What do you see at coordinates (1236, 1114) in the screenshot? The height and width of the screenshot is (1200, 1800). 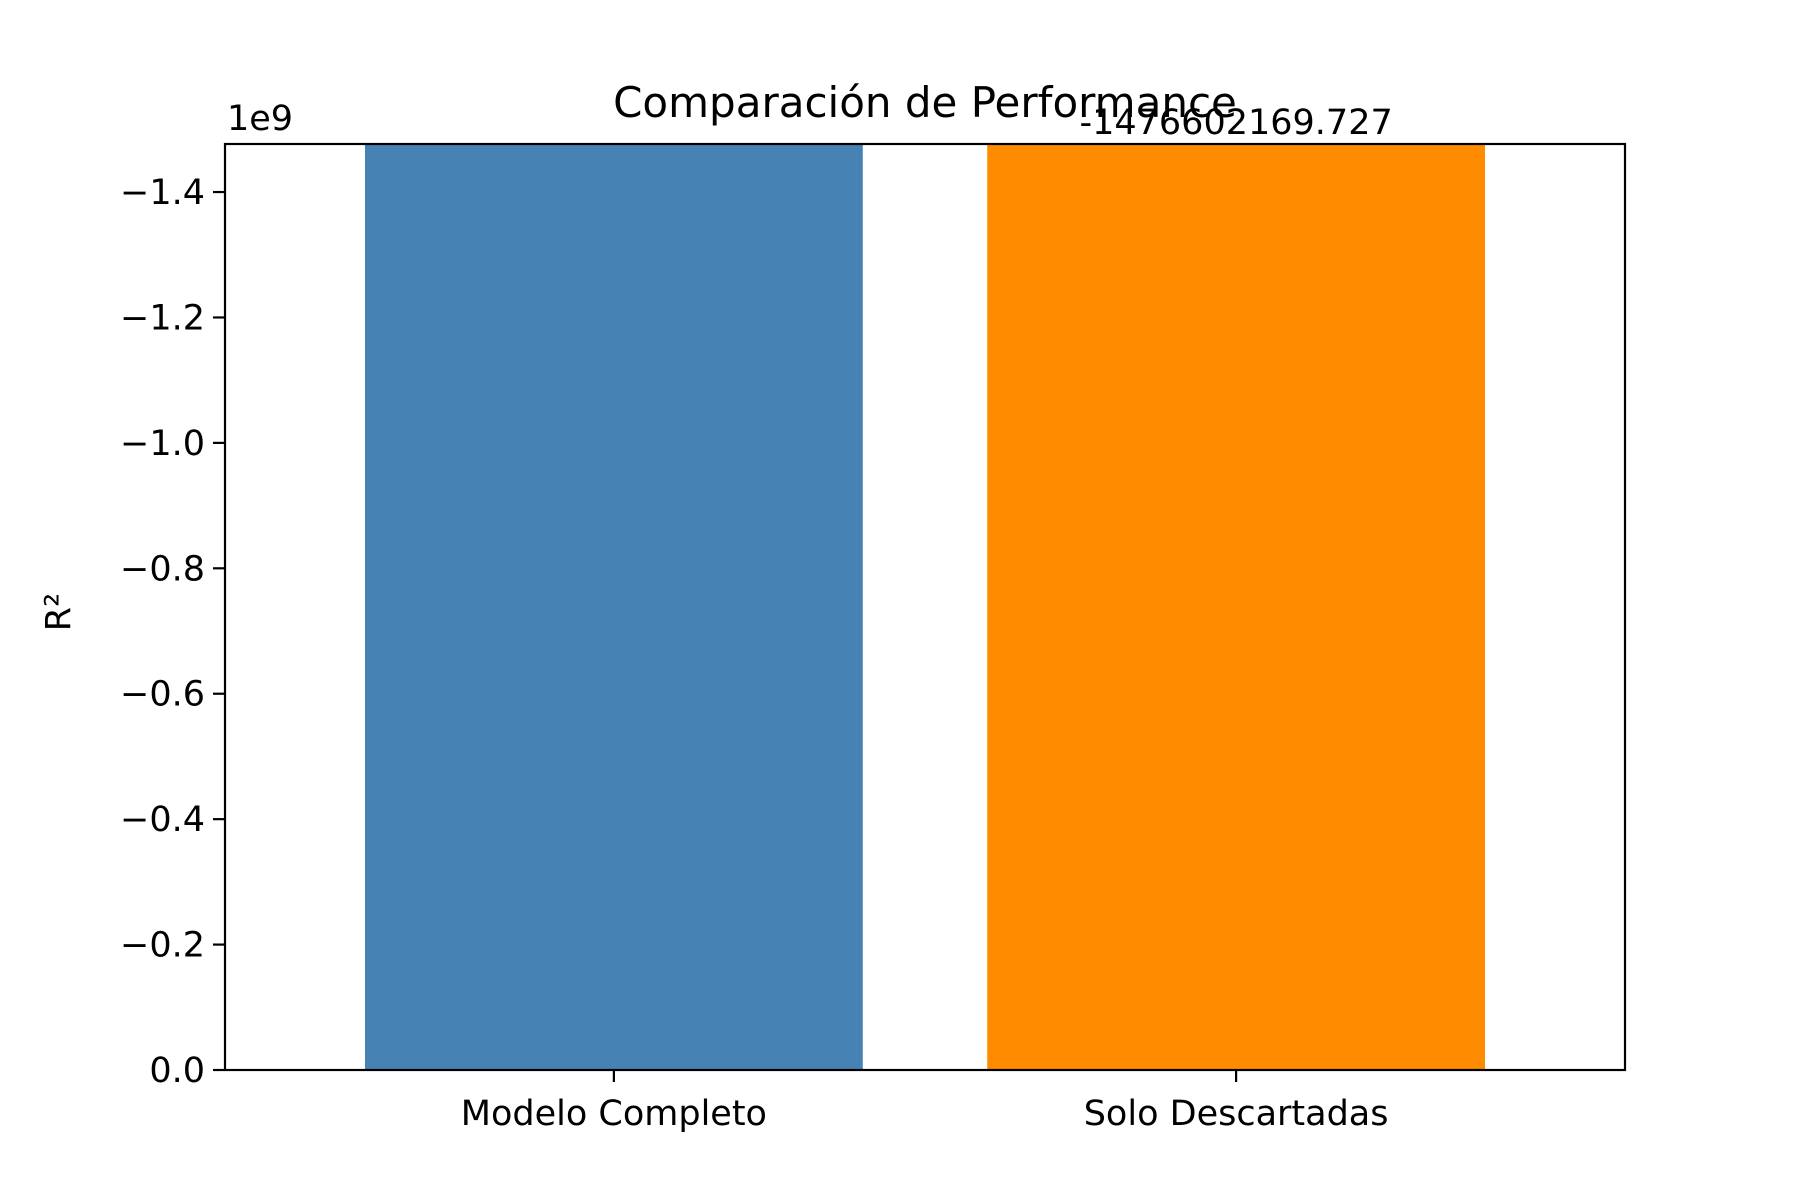 I see `x-tick-label: Solo Descartadas` at bounding box center [1236, 1114].